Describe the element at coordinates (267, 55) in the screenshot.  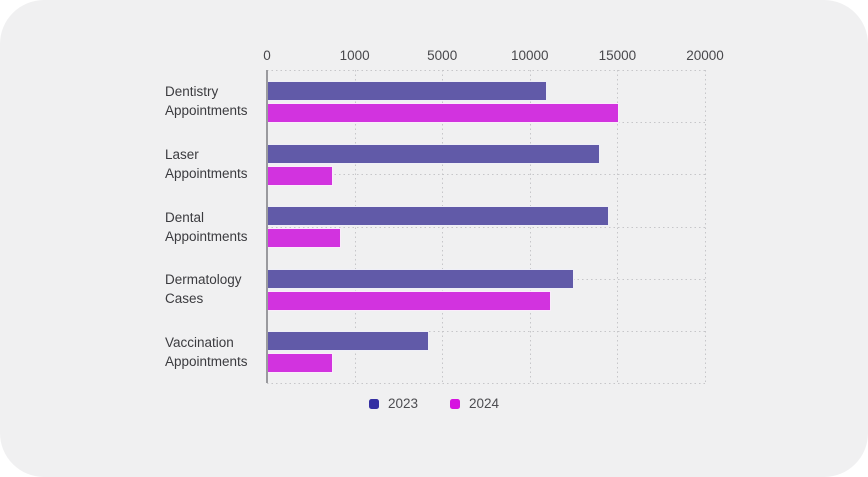
I see `x-tick-label-0: 0` at that location.